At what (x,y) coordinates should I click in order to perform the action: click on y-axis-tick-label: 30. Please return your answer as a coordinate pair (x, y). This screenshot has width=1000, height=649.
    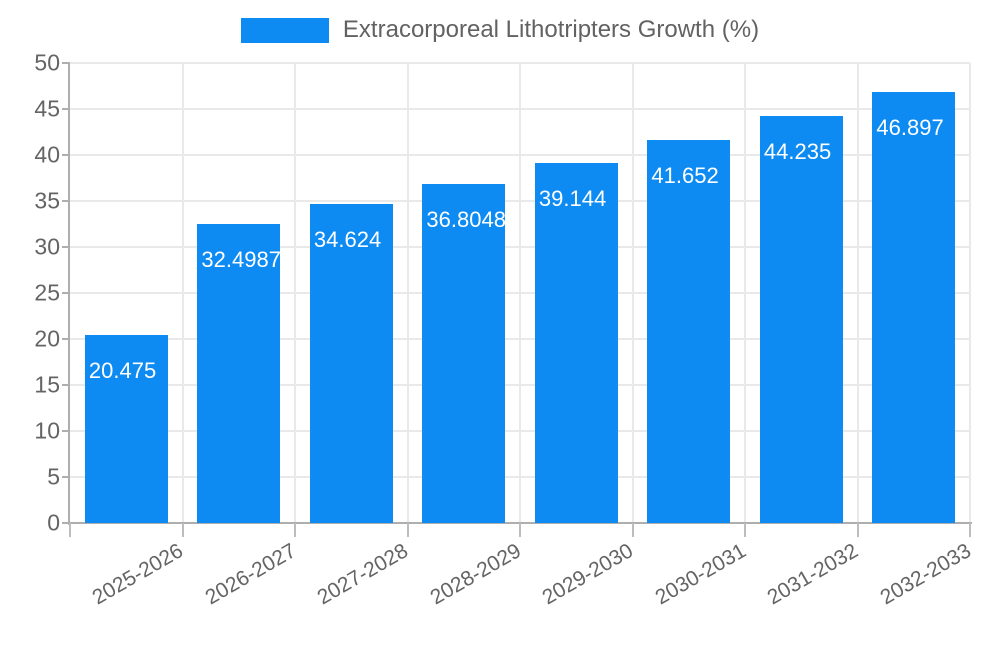
    Looking at the image, I should click on (47, 246).